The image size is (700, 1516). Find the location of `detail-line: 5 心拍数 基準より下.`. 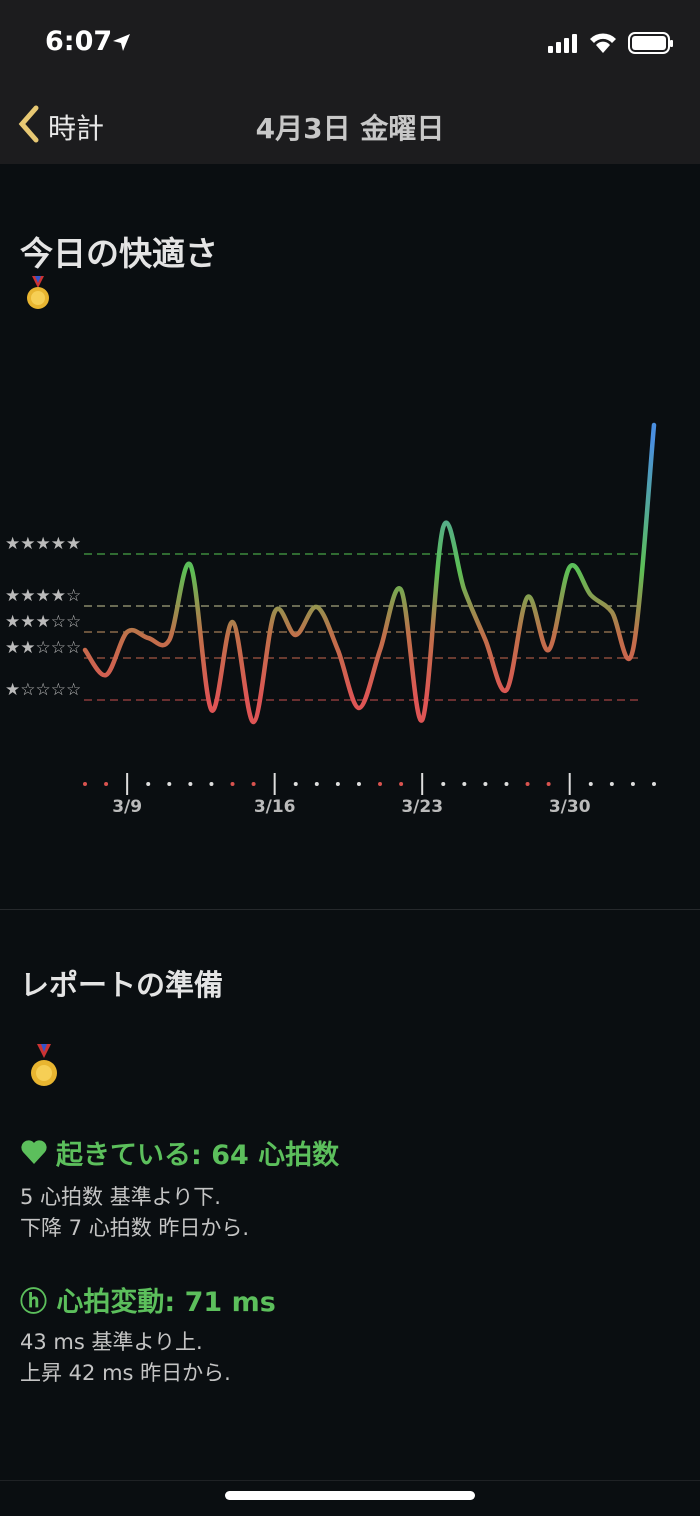

detail-line: 5 心拍数 基準より下. is located at coordinates (120, 1197).